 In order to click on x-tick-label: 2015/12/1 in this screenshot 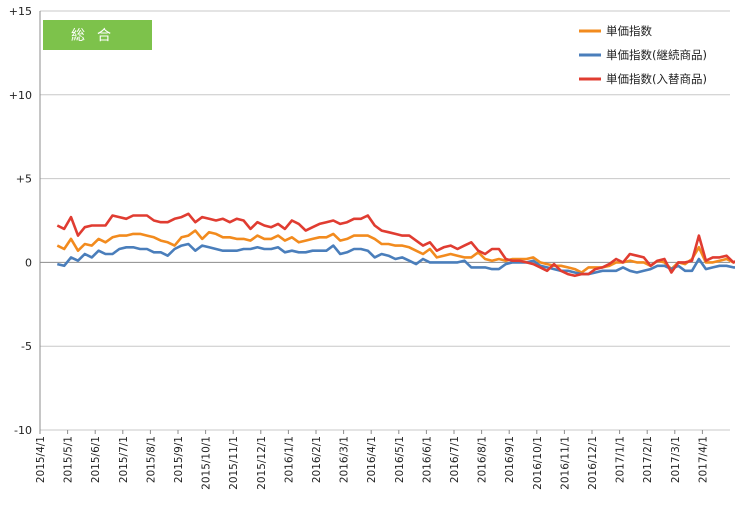, I will do `click(262, 463)`.